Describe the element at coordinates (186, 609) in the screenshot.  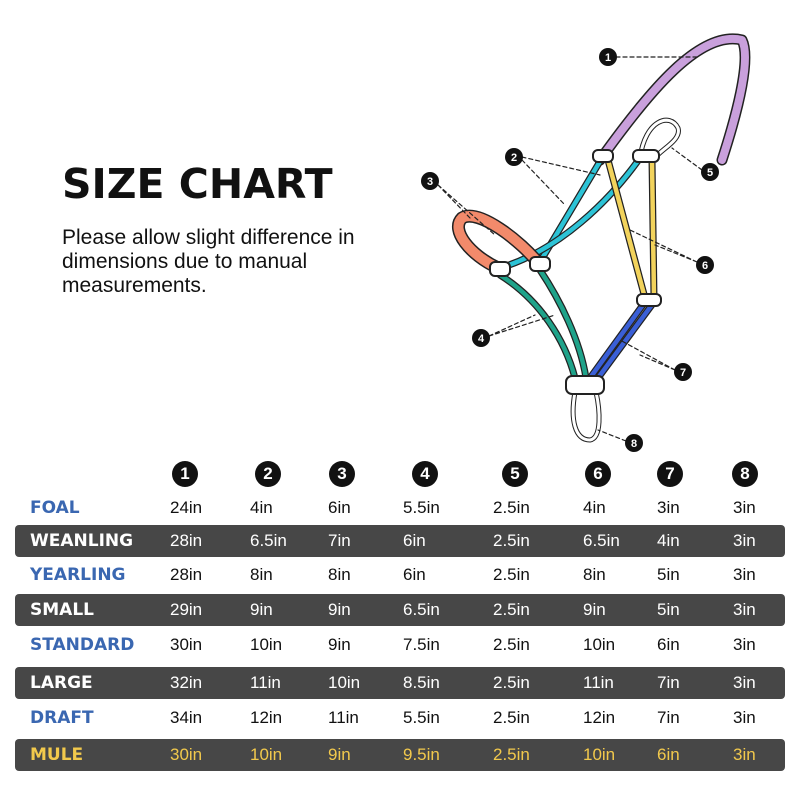
I see `cell-1: 29in` at that location.